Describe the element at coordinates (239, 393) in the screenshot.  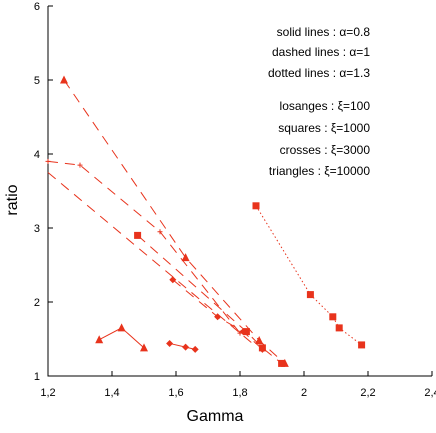
I see `x-tick-label: 1,8` at that location.